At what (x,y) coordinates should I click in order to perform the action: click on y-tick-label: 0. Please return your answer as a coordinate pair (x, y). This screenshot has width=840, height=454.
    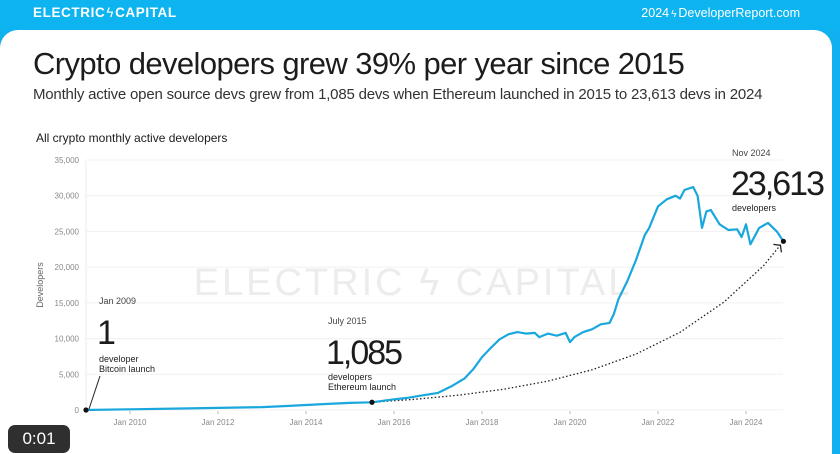
    Looking at the image, I should click on (77, 410).